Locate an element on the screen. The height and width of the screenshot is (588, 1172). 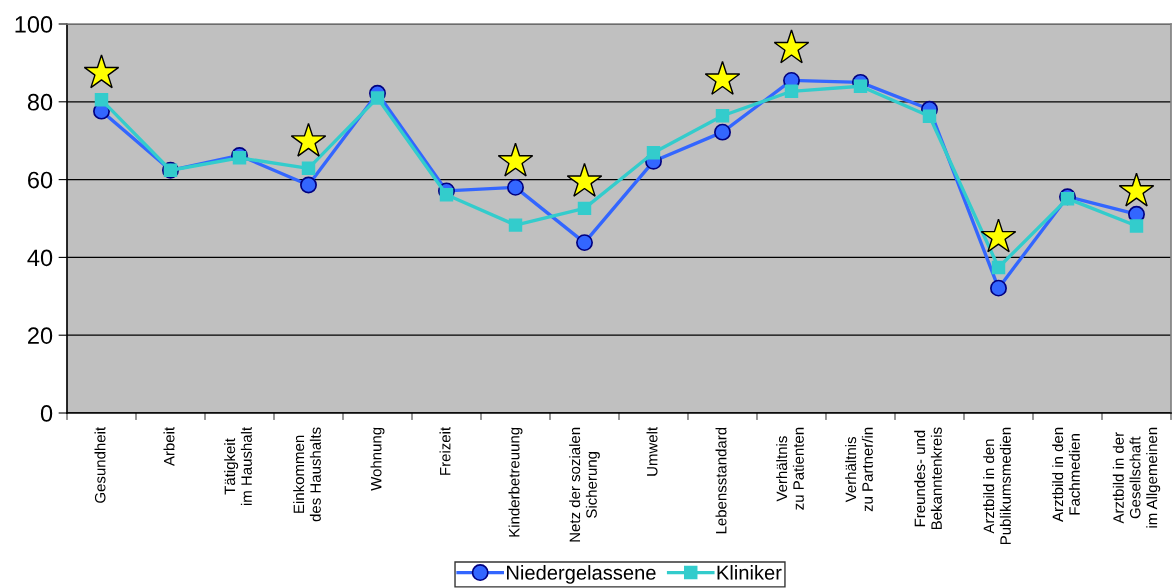
y-tick-label: 20 is located at coordinates (40, 335).